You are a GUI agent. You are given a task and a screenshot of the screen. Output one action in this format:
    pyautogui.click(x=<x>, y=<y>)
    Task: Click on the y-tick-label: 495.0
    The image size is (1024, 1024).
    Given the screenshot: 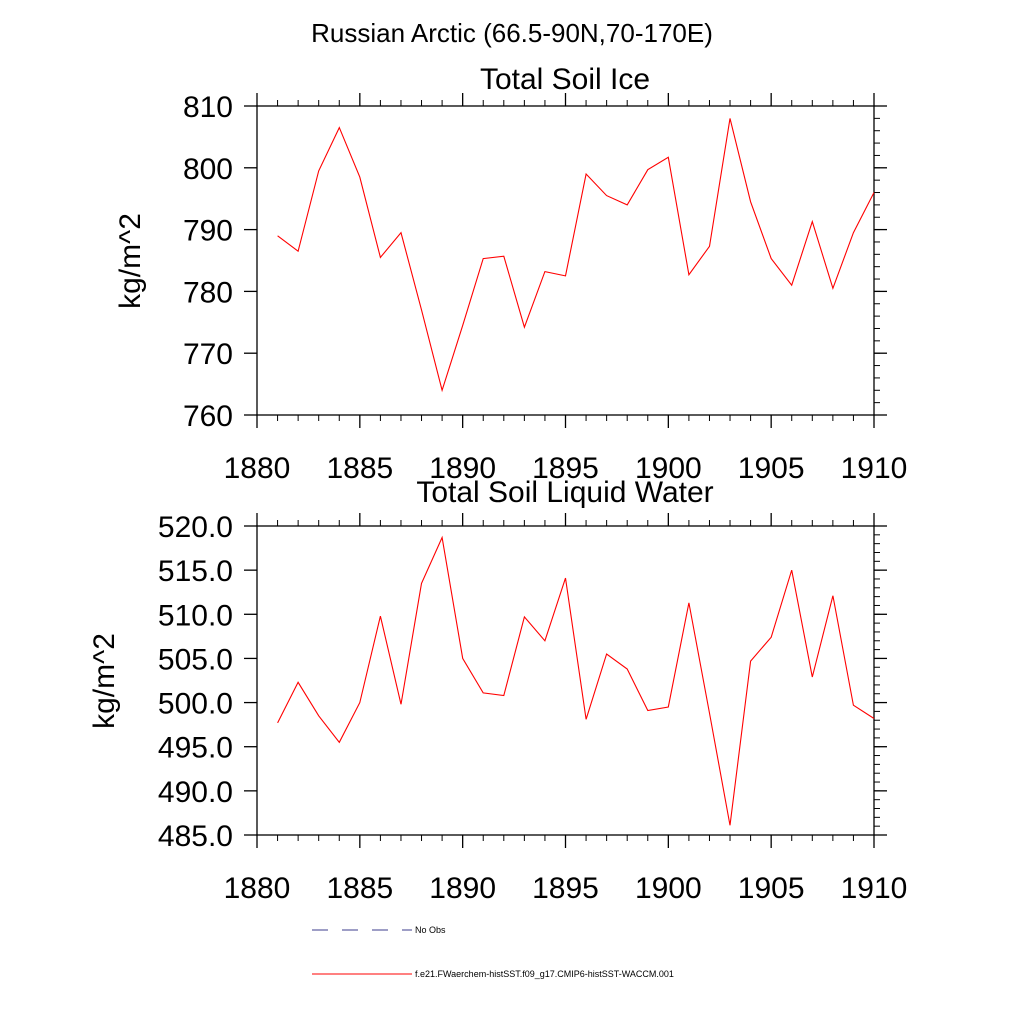 What is the action you would take?
    pyautogui.click(x=195, y=748)
    